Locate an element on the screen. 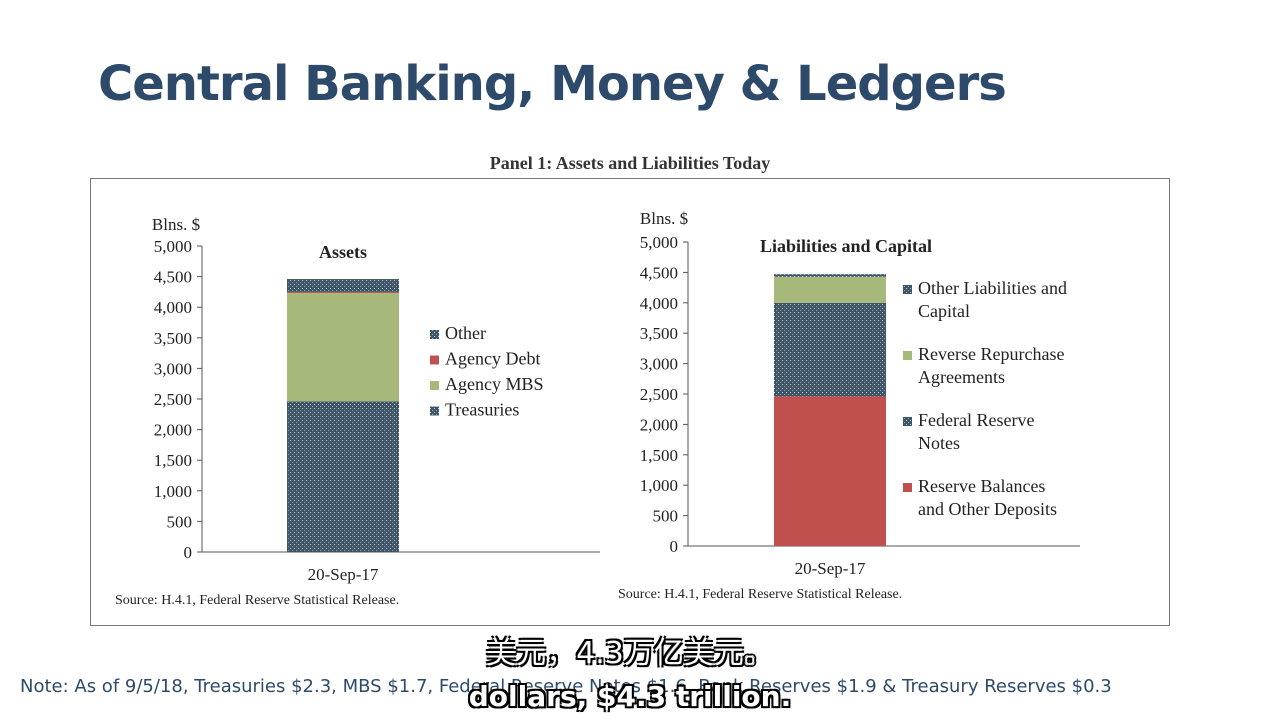 The image size is (1280, 720). legend-swatch-federal-reserve-notes is located at coordinates (907, 421).